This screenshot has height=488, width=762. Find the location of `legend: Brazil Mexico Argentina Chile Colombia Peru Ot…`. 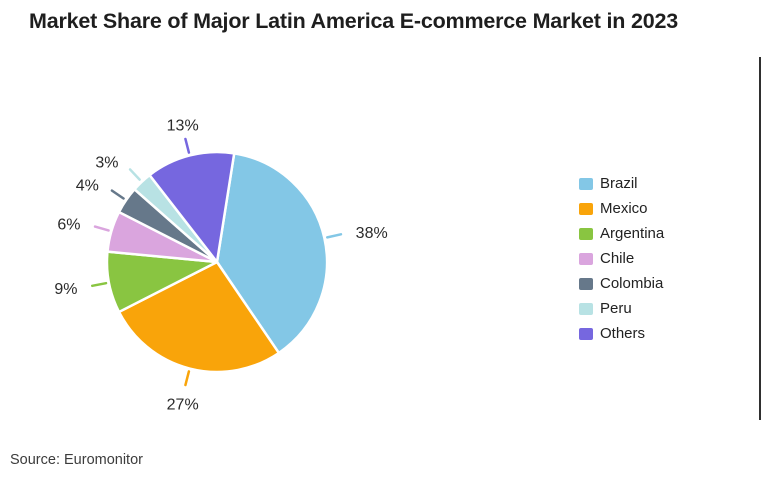

legend: Brazil Mexico Argentina Chile Colombia Peru Ot… is located at coordinates (621, 258).